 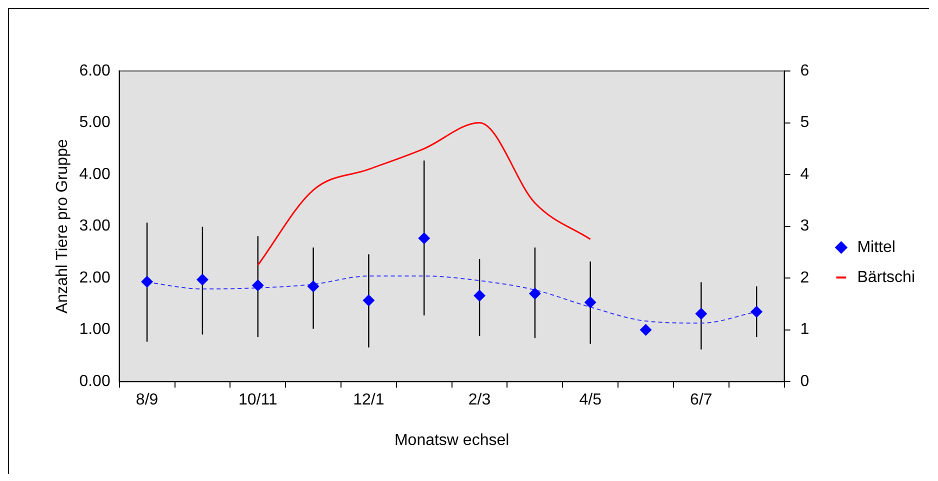 What do you see at coordinates (876, 247) in the screenshot?
I see `legend-label: Mittel` at bounding box center [876, 247].